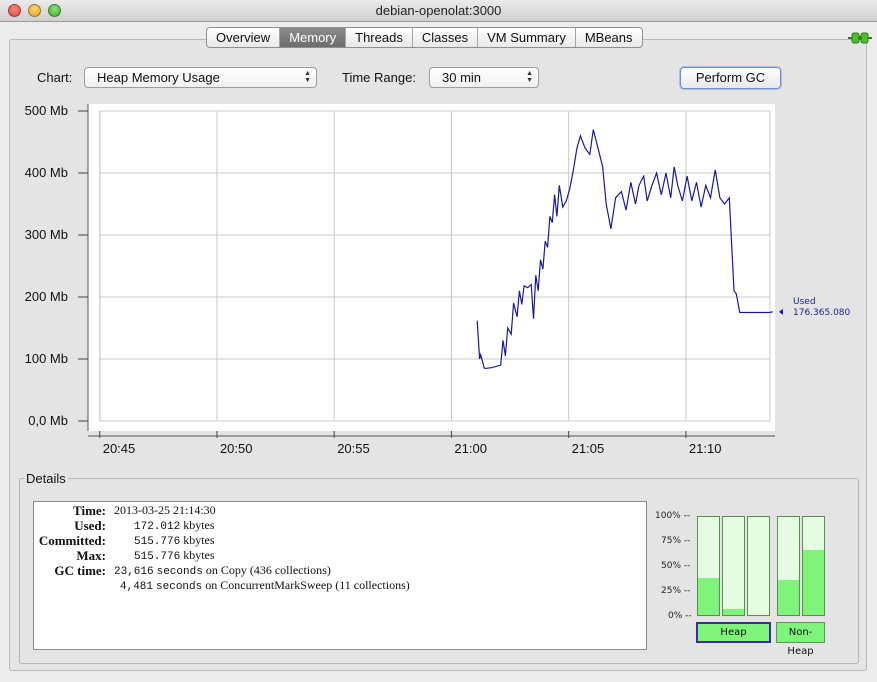 Image resolution: width=877 pixels, height=682 pixels. What do you see at coordinates (379, 77) in the screenshot?
I see `time-range-label: Time Range:` at bounding box center [379, 77].